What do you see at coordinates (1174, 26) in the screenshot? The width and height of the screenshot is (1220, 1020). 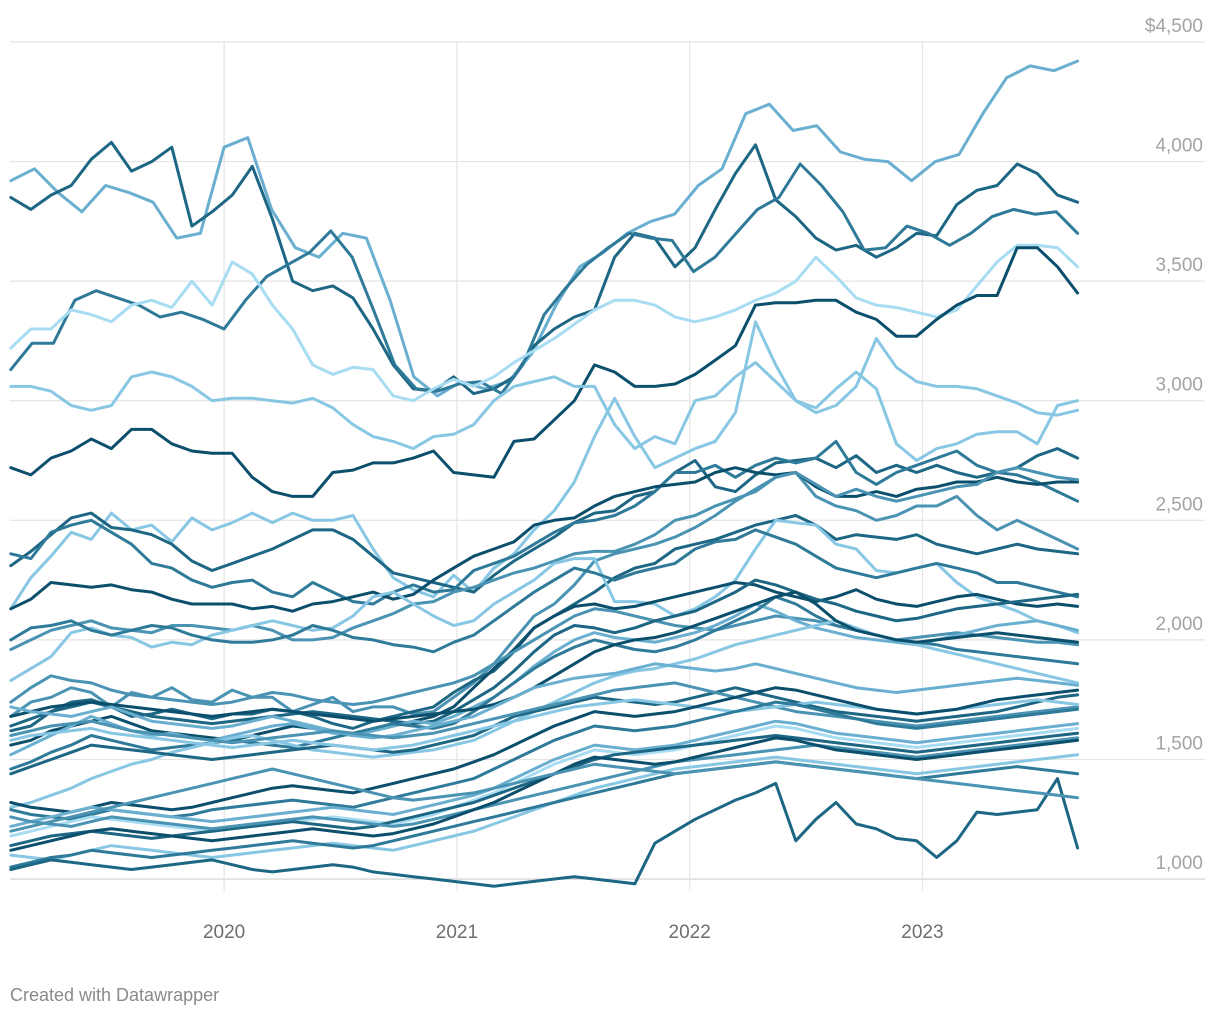 I see `y-tick-label: $4,500` at bounding box center [1174, 26].